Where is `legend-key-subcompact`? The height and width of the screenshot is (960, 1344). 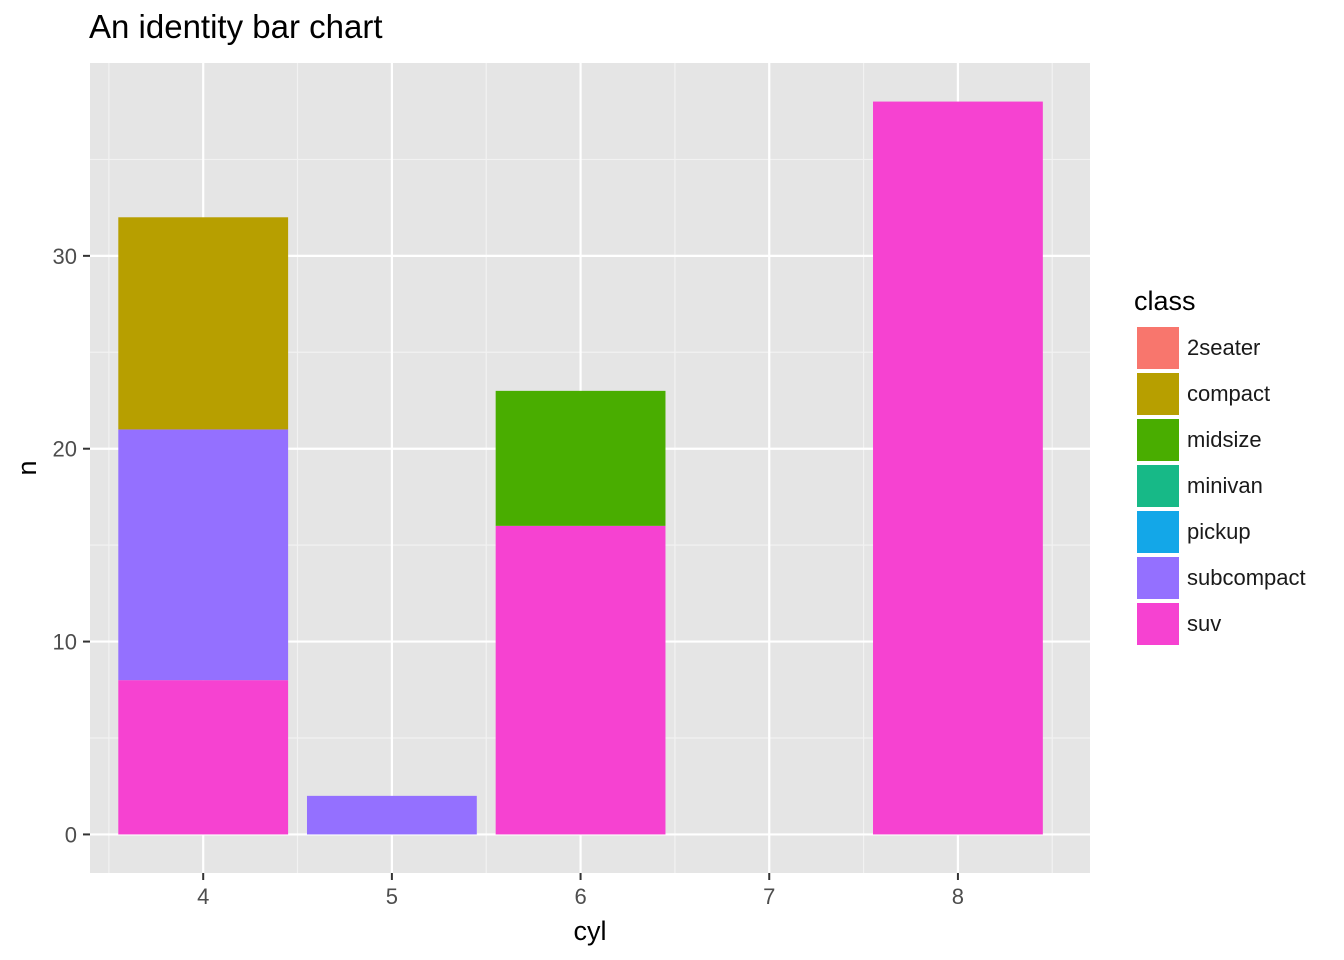
legend-key-subcompact is located at coordinates (1158, 578).